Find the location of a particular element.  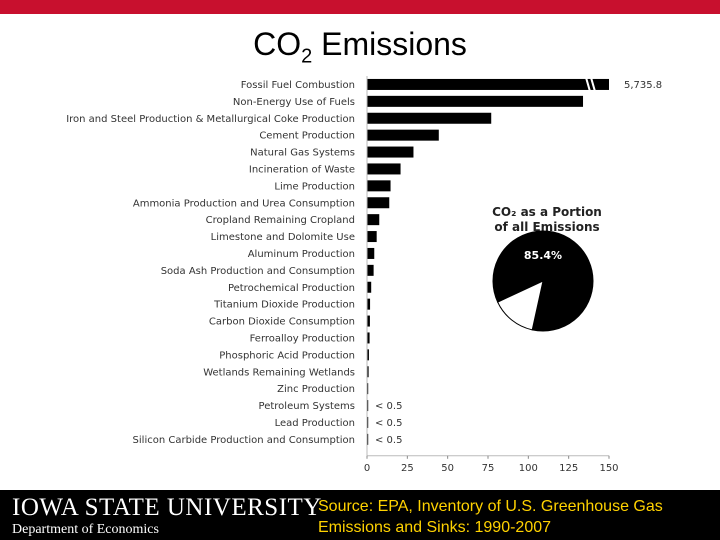

category-label: Aluminum Production is located at coordinates (301, 254).